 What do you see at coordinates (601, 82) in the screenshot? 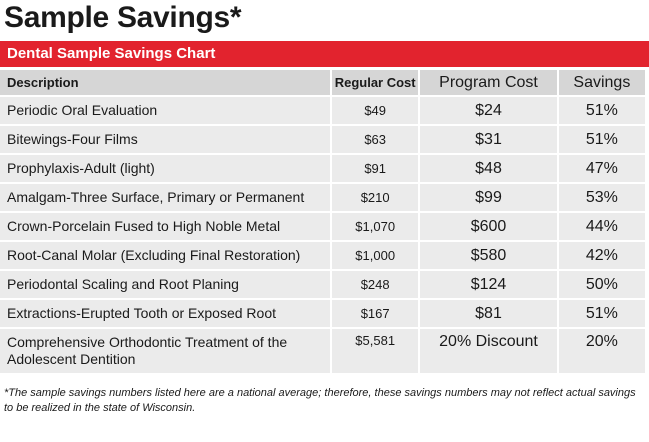
I see `header-savings: Savings` at bounding box center [601, 82].